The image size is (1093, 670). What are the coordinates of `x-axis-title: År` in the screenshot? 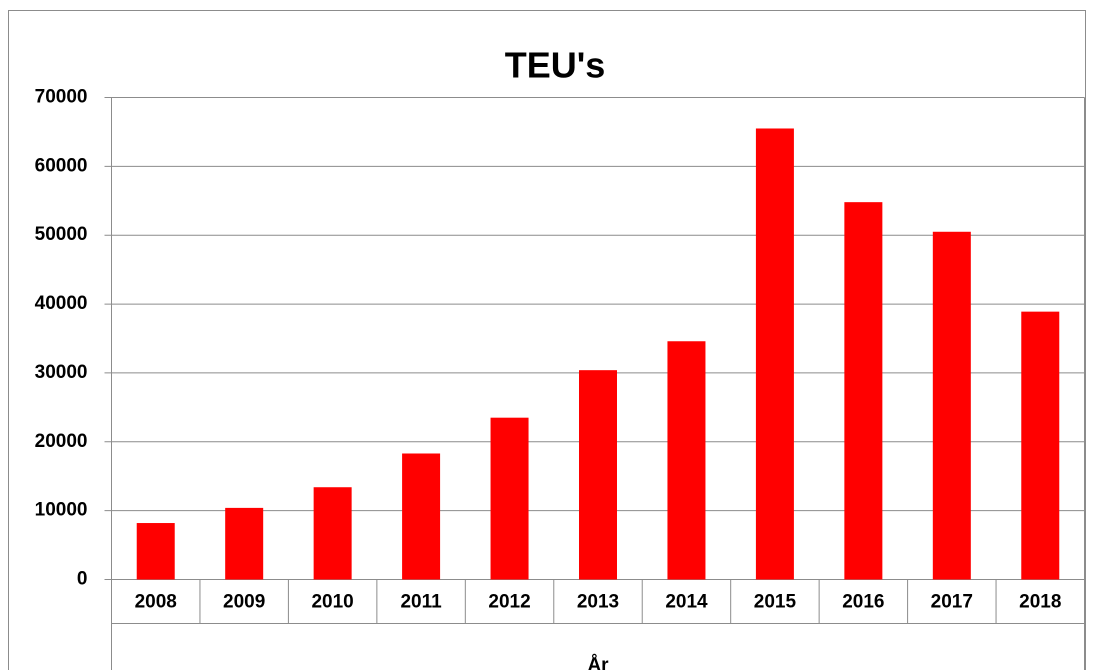 It's located at (598, 662).